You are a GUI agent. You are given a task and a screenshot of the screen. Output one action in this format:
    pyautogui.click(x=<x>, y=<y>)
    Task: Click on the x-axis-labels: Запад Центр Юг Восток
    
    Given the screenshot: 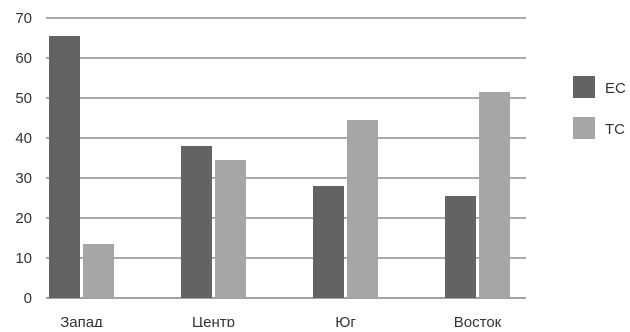 What is the action you would take?
    pyautogui.click(x=281, y=322)
    